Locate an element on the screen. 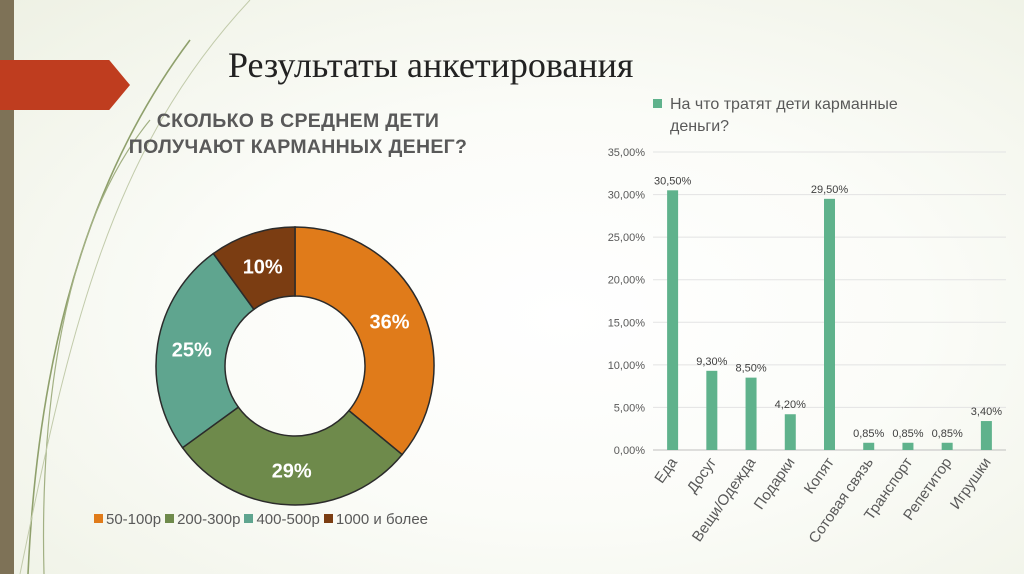 This screenshot has height=574, width=1024. donut-legend-item-4: 1000 и более is located at coordinates (375, 519).